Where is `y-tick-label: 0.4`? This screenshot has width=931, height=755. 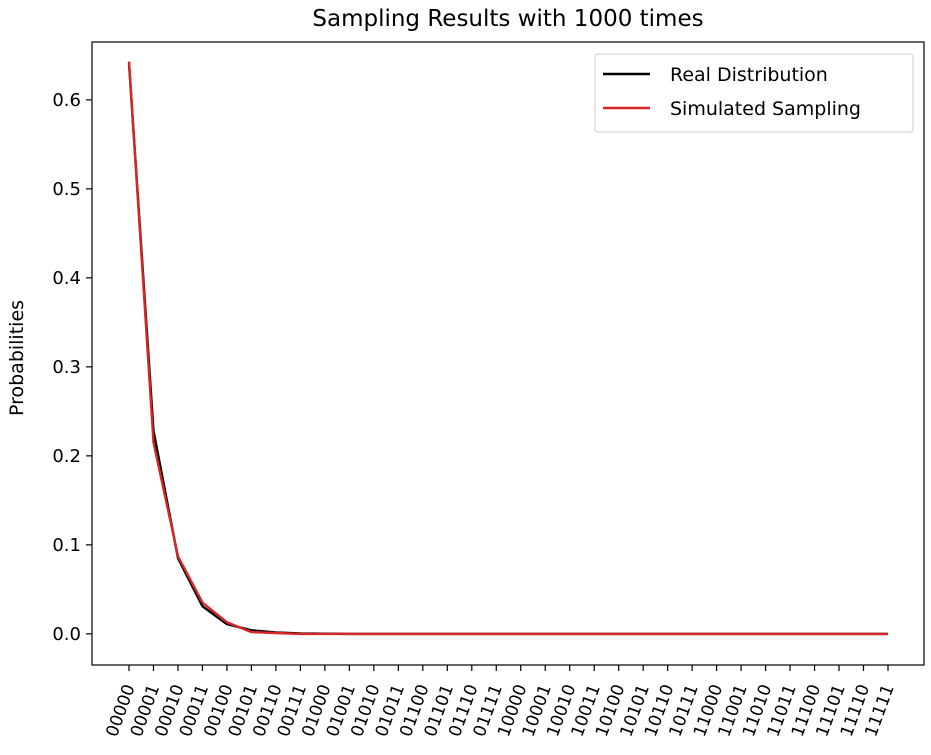 y-tick-label: 0.4 is located at coordinates (66, 278).